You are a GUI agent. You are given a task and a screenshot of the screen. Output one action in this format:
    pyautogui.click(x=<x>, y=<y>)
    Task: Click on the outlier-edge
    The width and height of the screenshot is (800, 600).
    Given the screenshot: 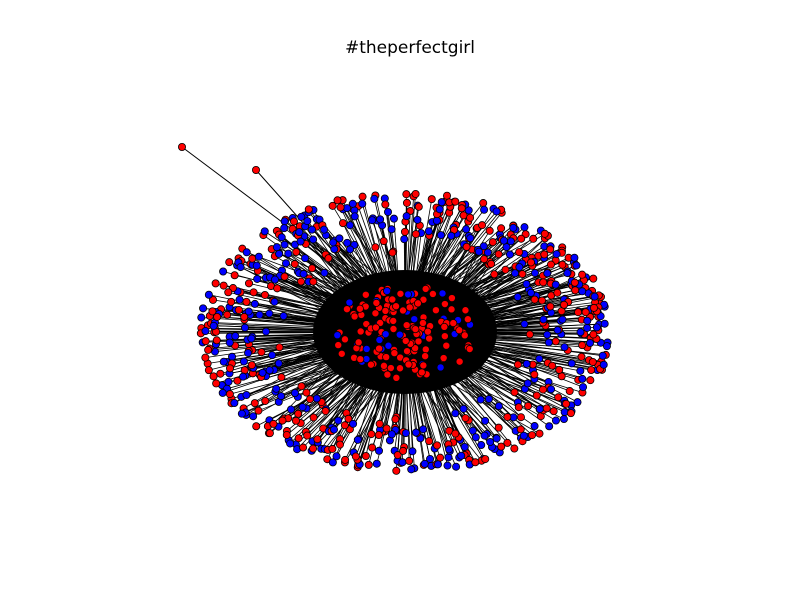 What is the action you would take?
    pyautogui.click(x=236, y=187)
    